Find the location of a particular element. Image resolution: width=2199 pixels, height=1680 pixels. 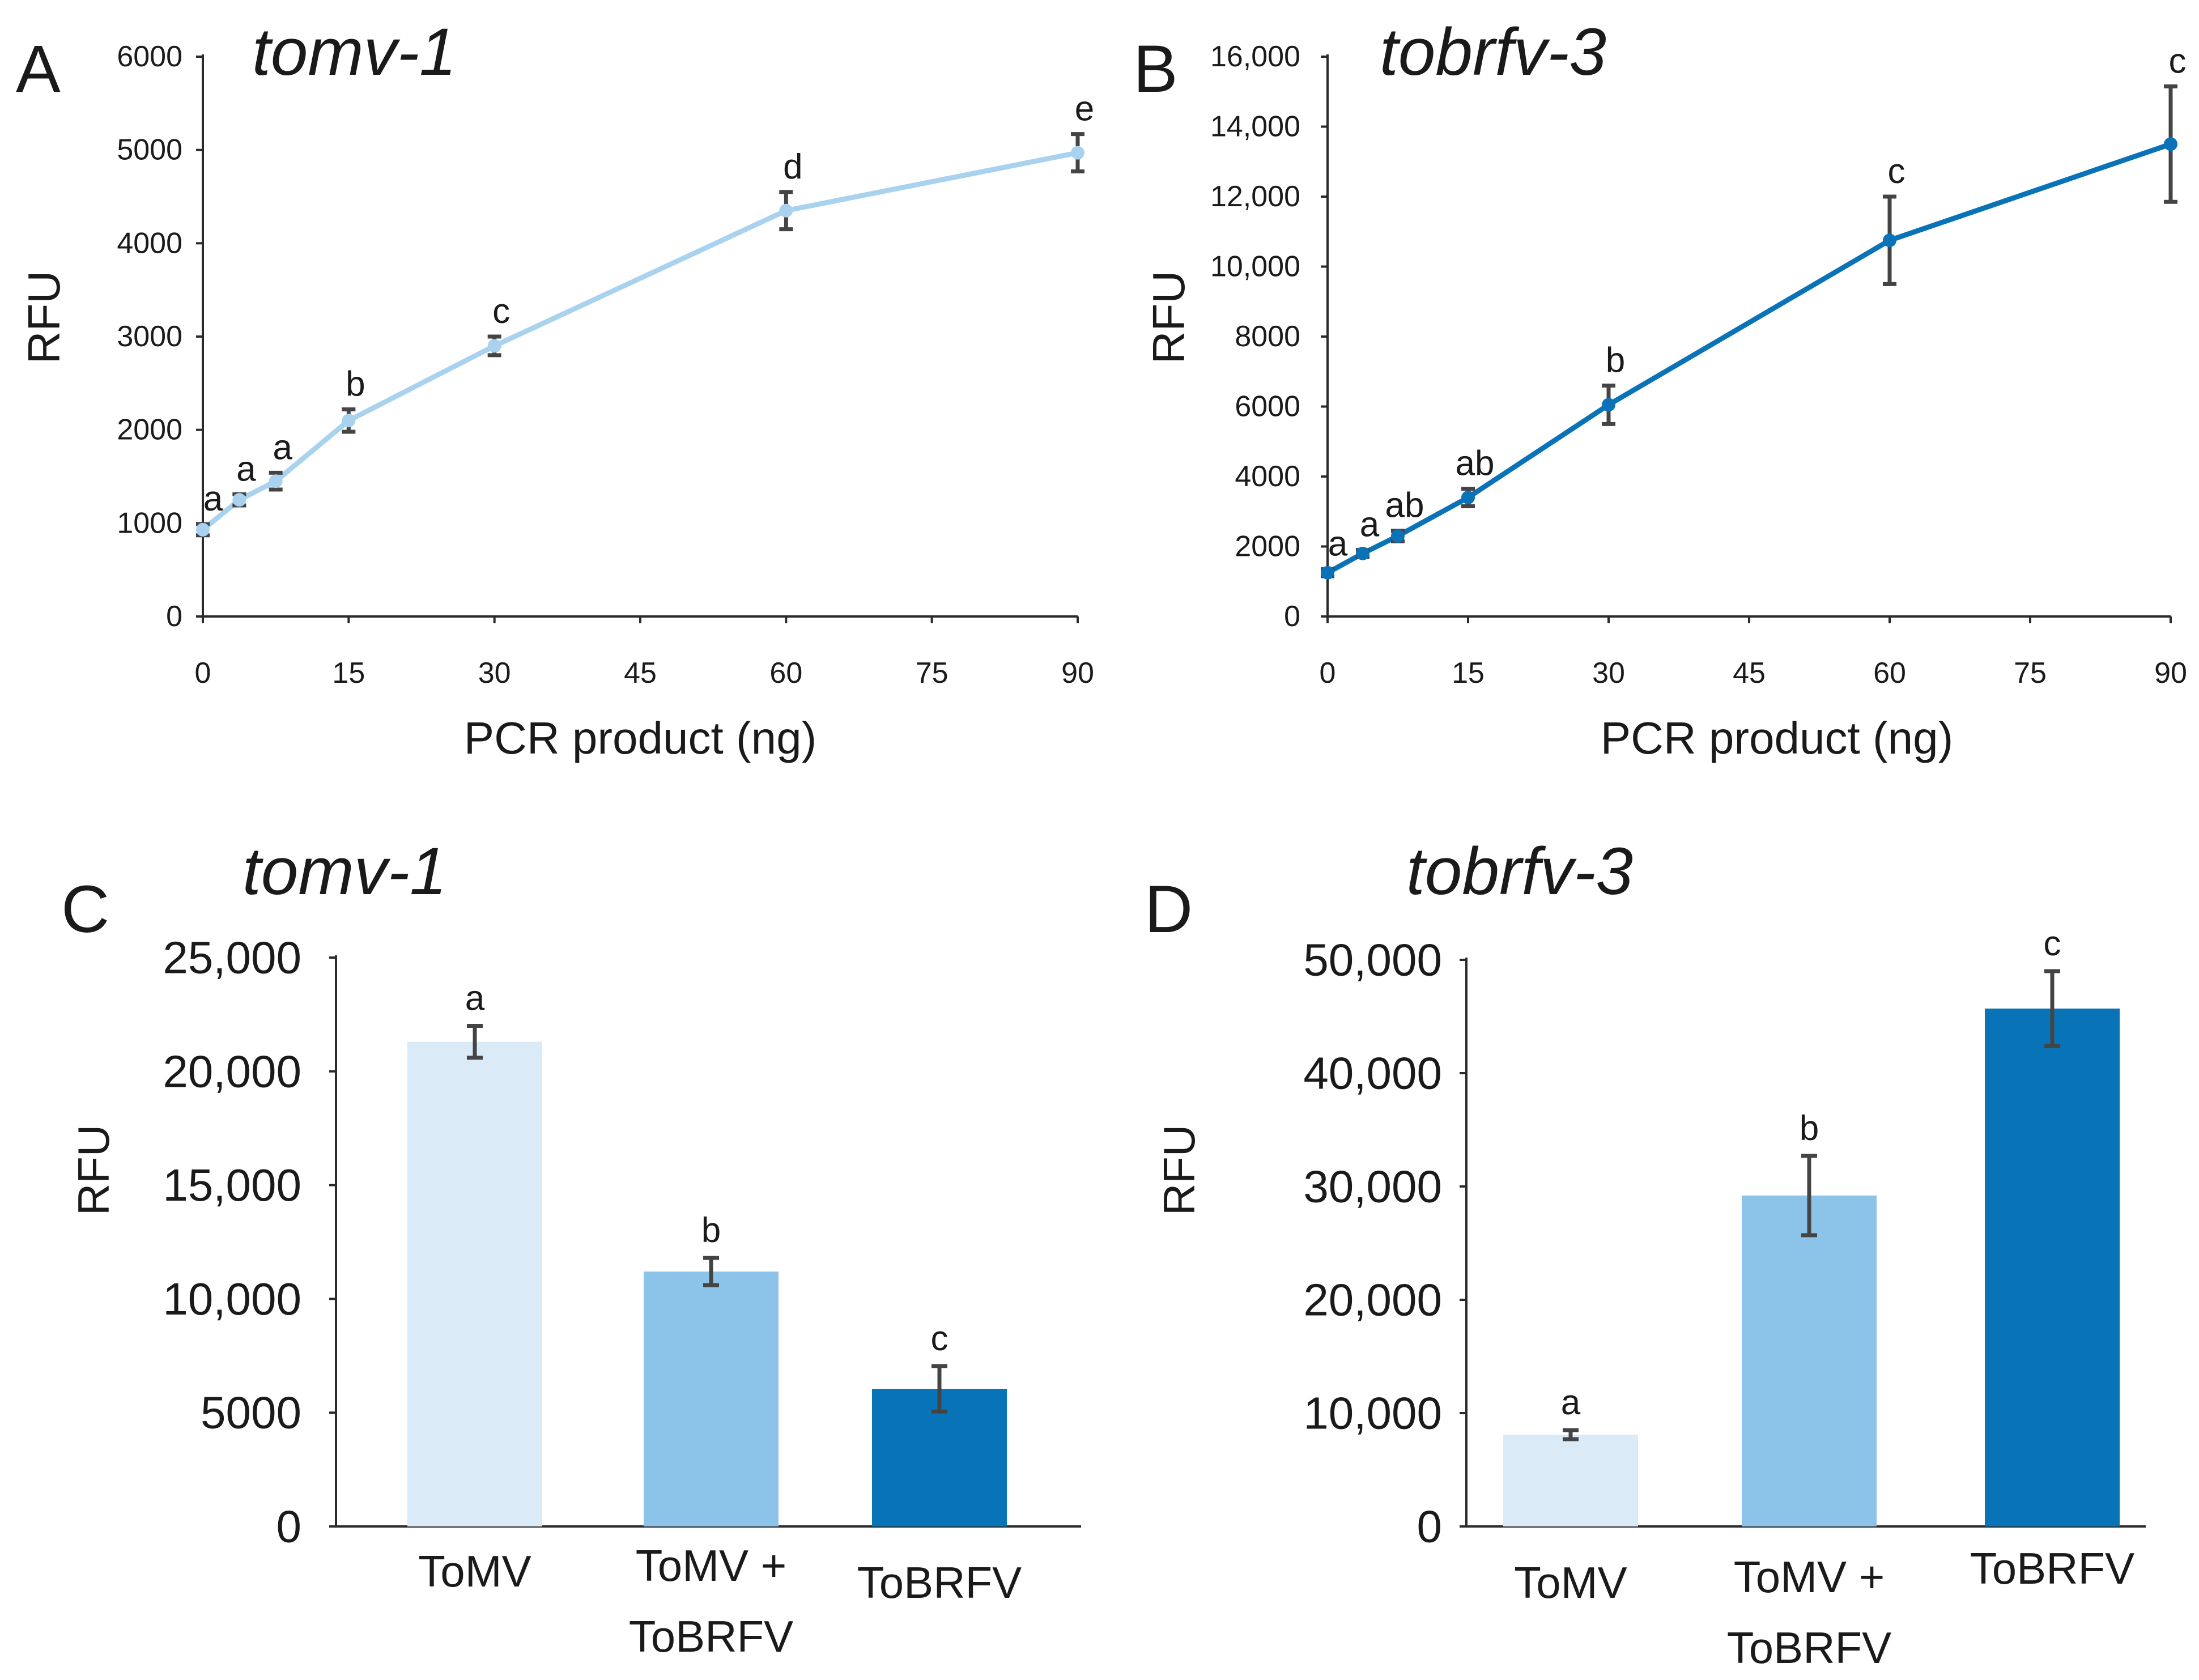

y-tick-label: 16,000 is located at coordinates (1255, 57).